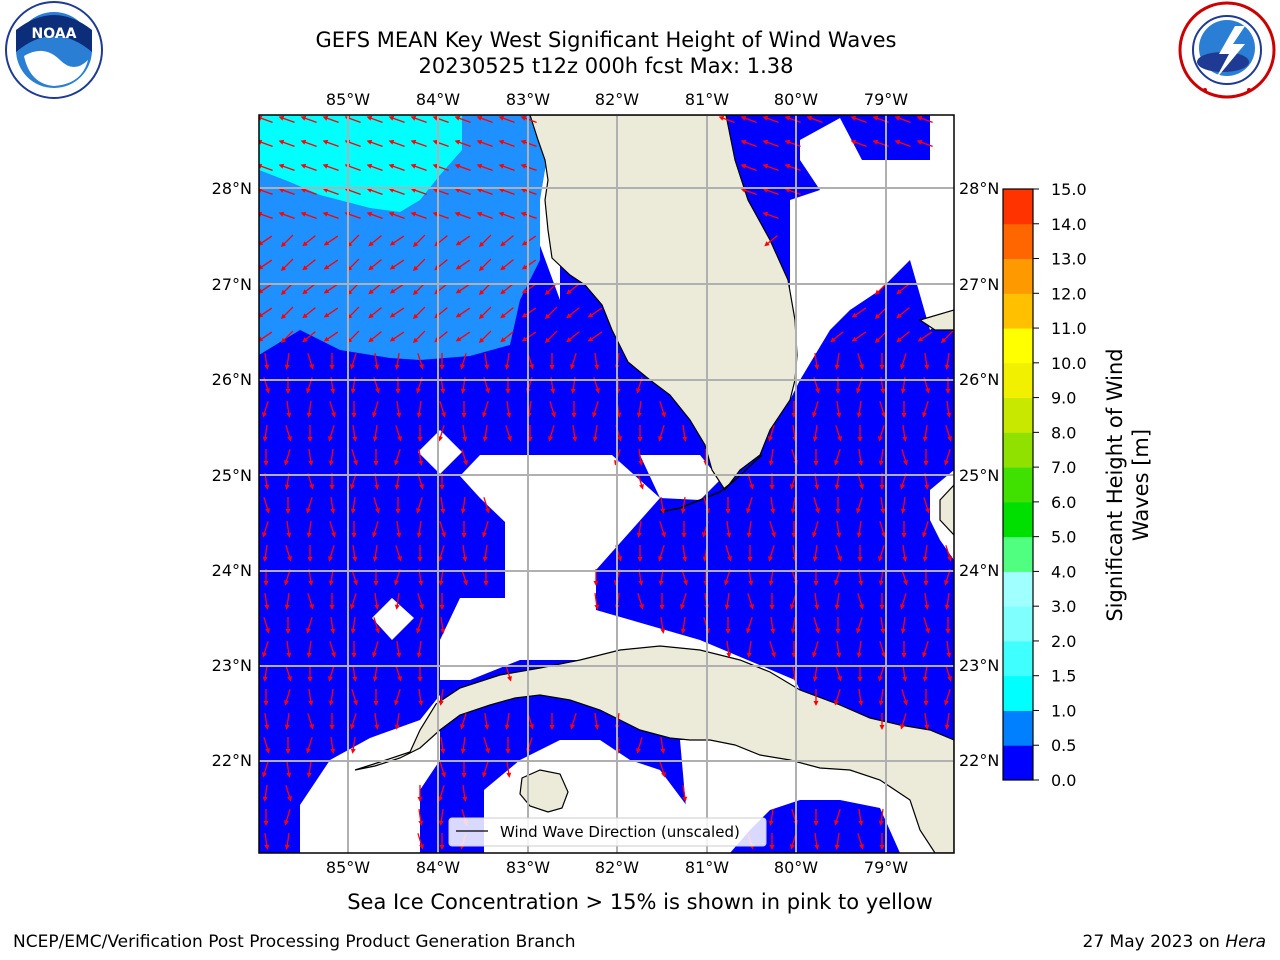 This screenshot has width=1280, height=960. I want to click on colorbar-bin, so click(1018, 554).